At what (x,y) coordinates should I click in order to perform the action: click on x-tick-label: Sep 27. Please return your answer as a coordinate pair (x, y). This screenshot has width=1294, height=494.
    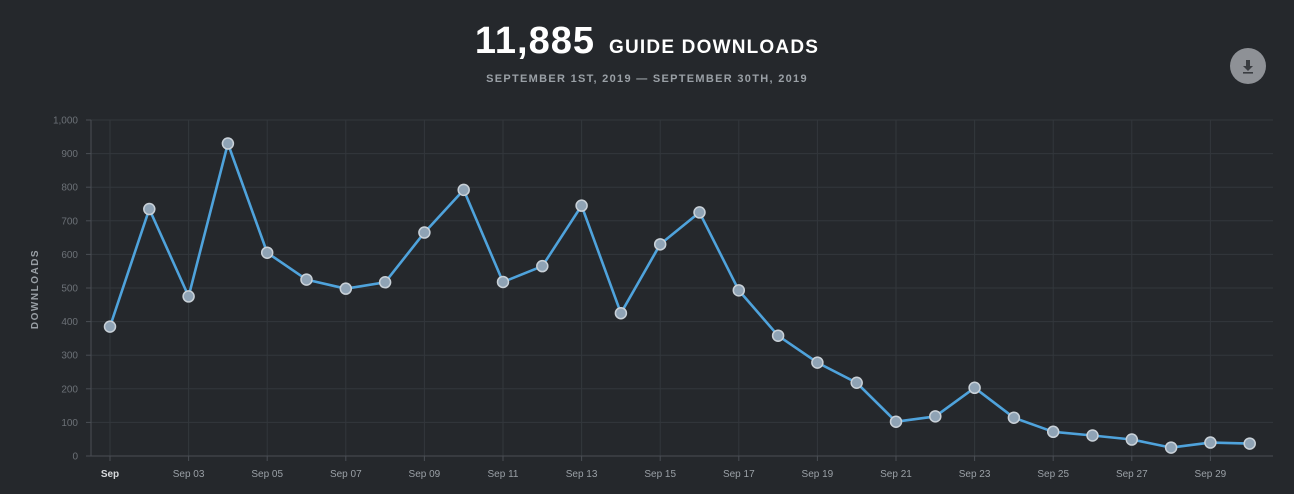
    Looking at the image, I should click on (1132, 474).